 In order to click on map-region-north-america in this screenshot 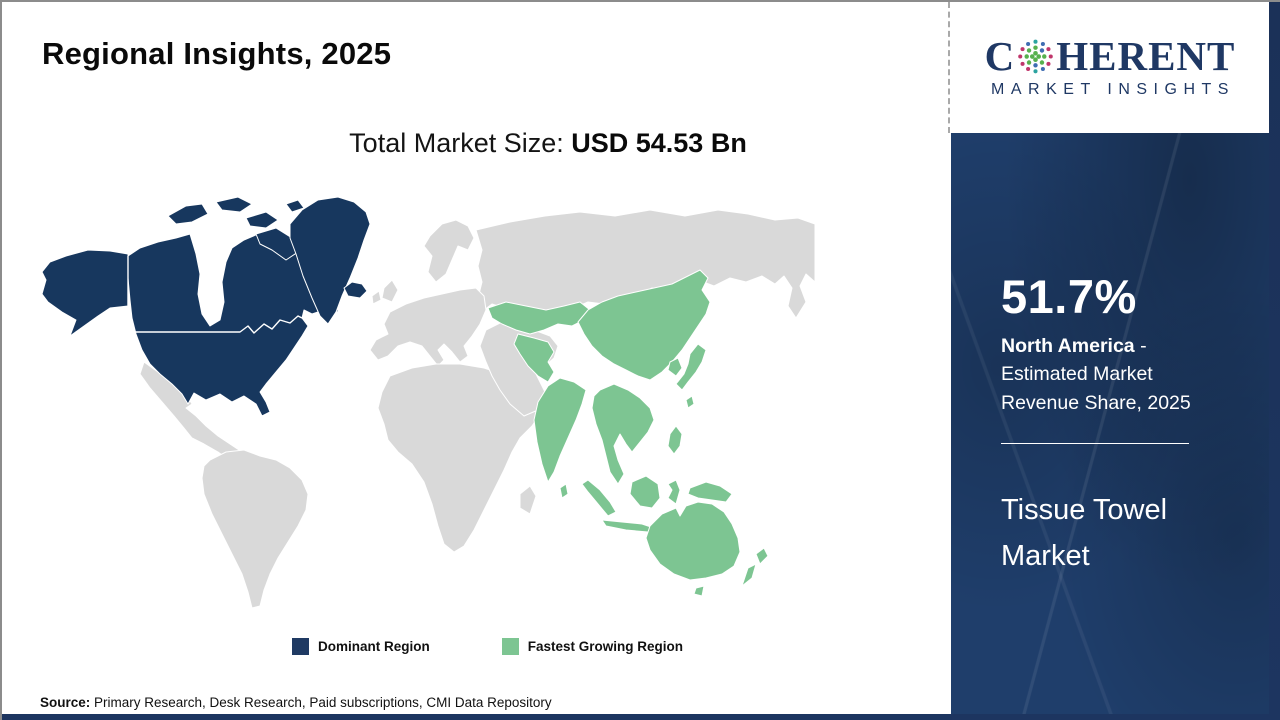, I will do `click(206, 306)`.